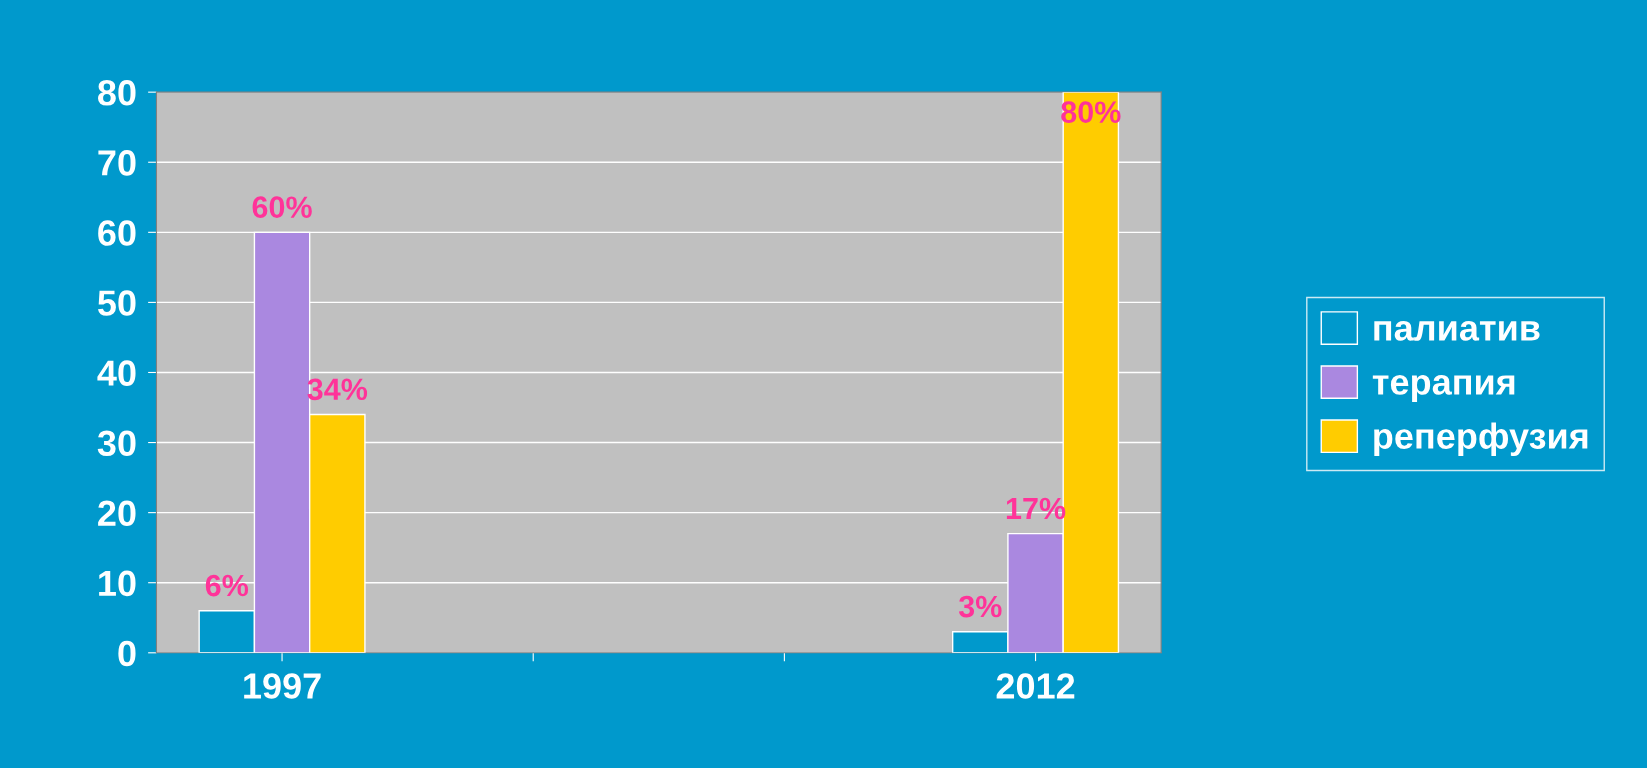  What do you see at coordinates (117, 93) in the screenshot?
I see `y-tick-label: 80` at bounding box center [117, 93].